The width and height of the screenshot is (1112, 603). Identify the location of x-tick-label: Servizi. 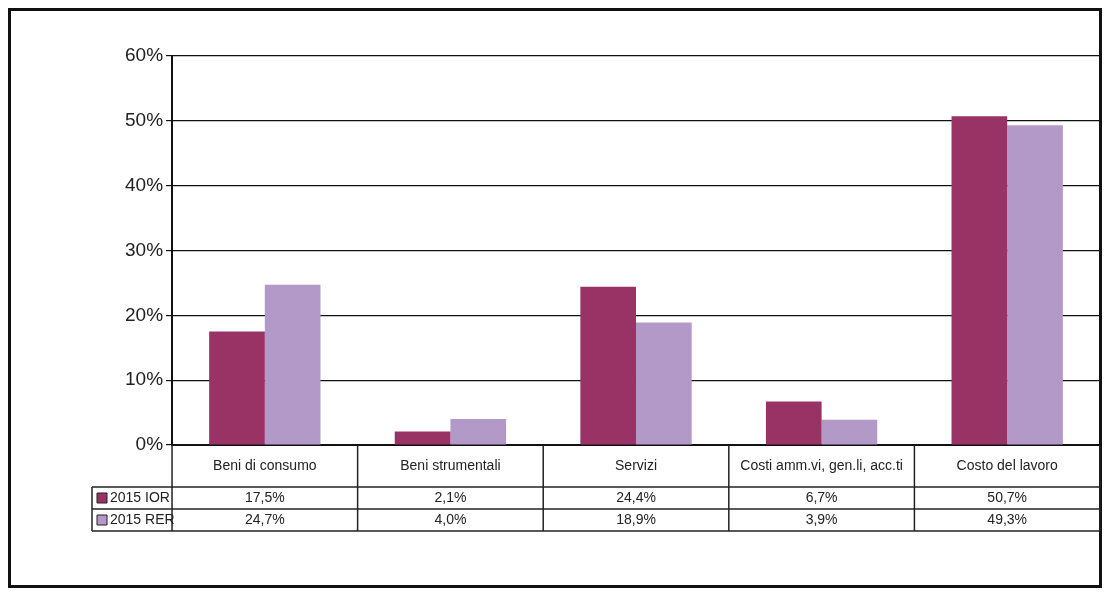
(636, 464).